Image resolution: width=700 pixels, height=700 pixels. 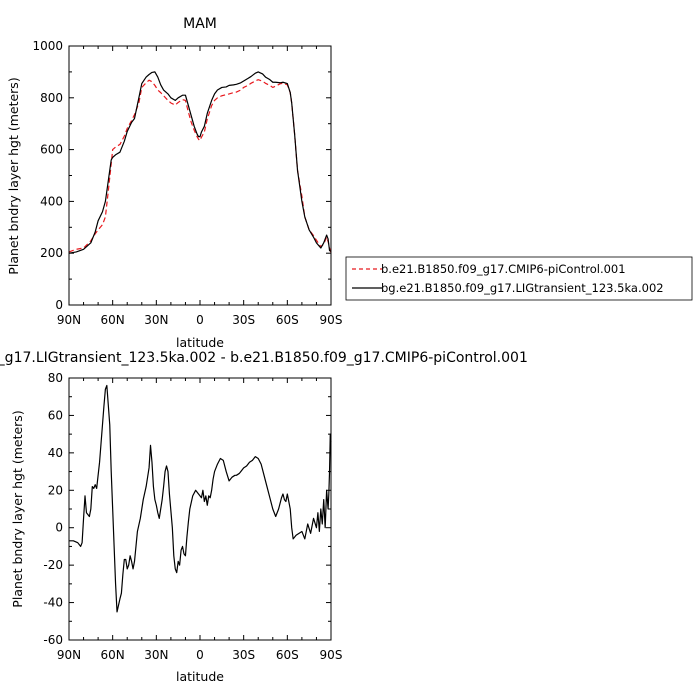 I want to click on y-tick-label: 20, so click(x=55, y=490).